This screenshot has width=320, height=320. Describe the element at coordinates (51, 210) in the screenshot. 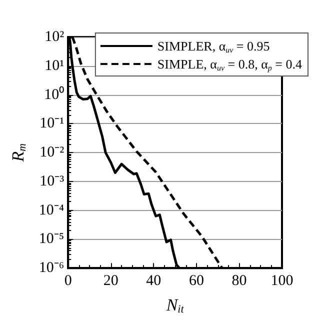

I see `y-tick-label: 10⁻⁴` at that location.